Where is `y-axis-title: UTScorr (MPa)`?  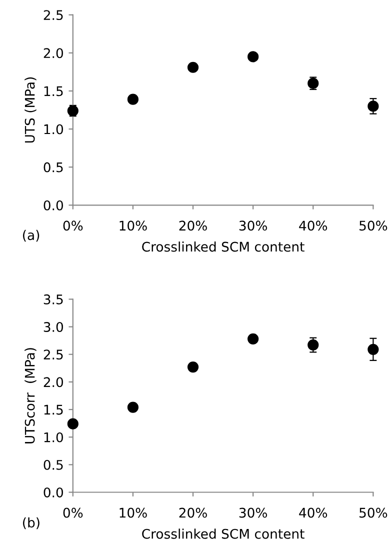
y-axis-title: UTScorr (MPa) is located at coordinates (30, 396).